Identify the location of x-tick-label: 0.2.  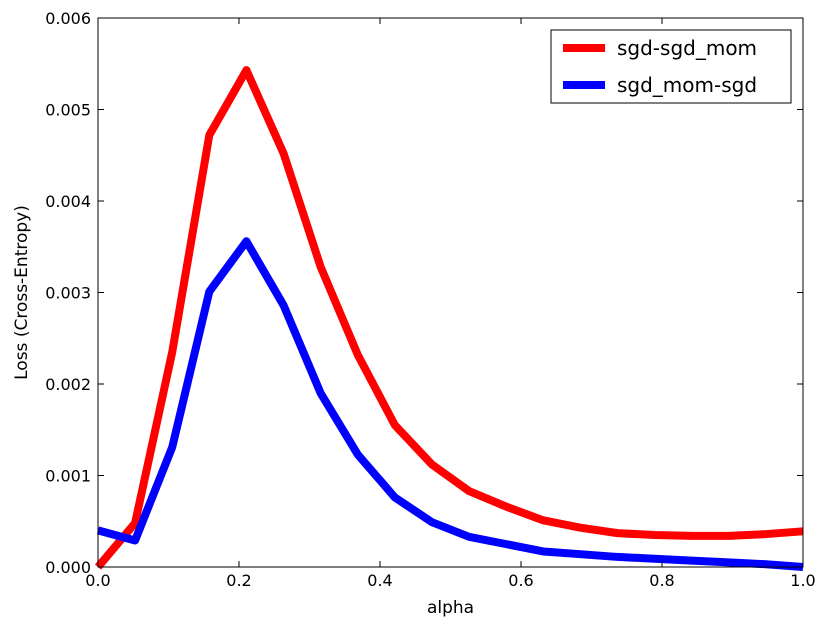
(238, 580).